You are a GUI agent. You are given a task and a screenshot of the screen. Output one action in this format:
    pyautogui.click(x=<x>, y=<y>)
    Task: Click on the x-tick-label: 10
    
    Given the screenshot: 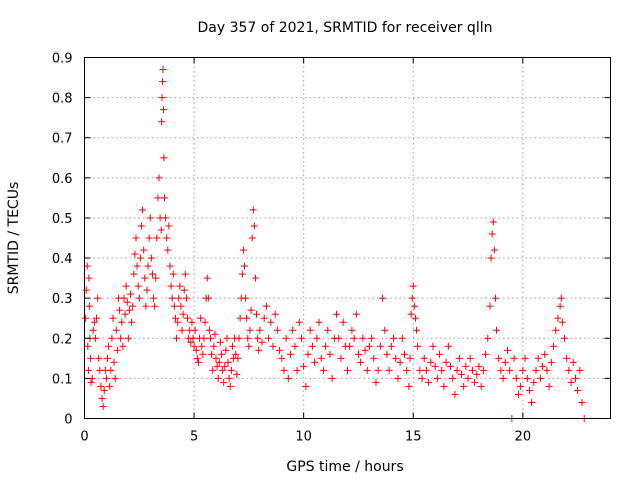 What is the action you would take?
    pyautogui.click(x=303, y=437)
    